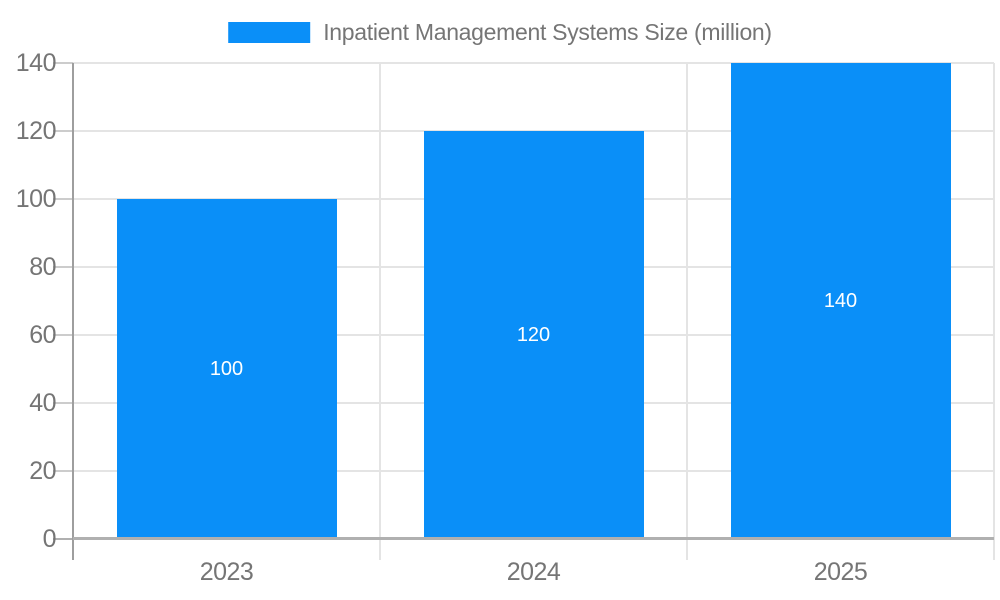  I want to click on bar-value-label: 120, so click(533, 334).